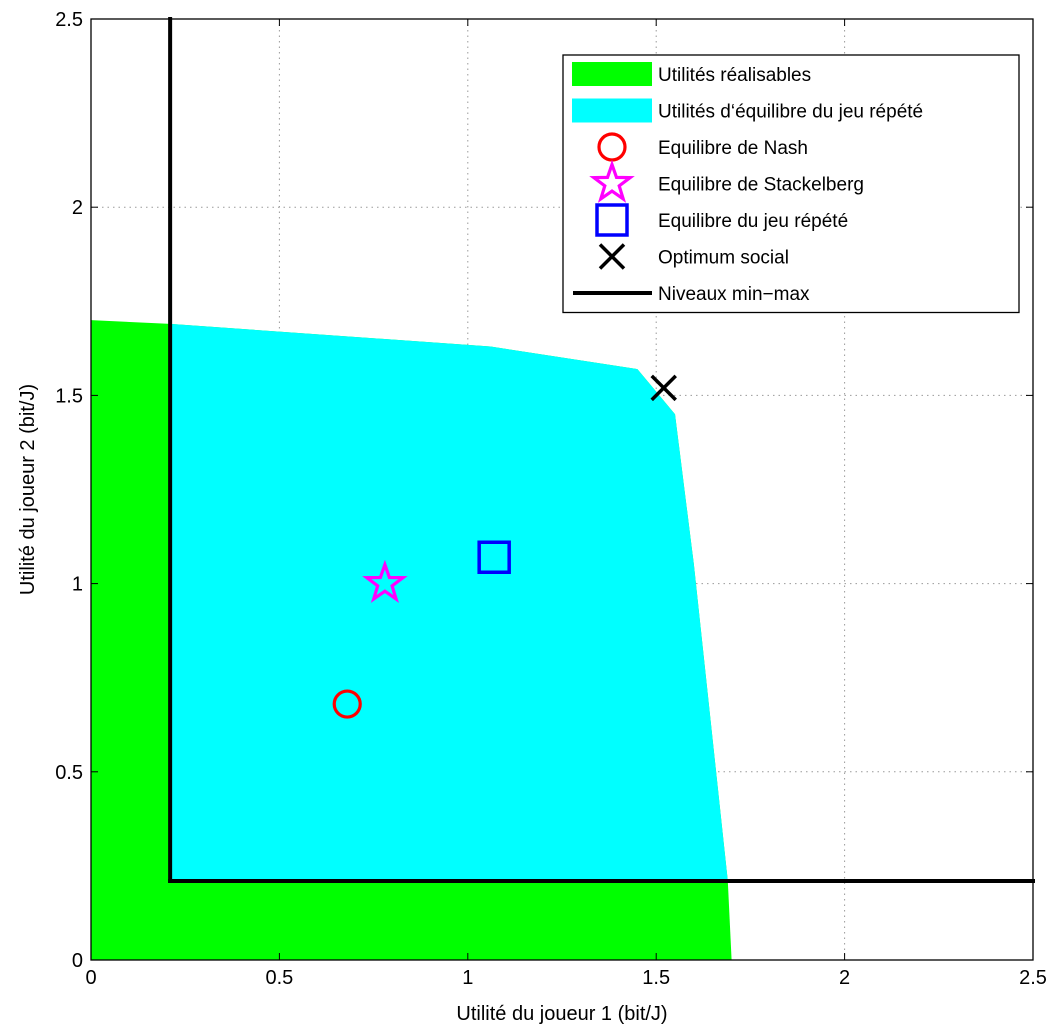 Image resolution: width=1057 pixels, height=1029 pixels. I want to click on legend-square-marker, so click(612, 220).